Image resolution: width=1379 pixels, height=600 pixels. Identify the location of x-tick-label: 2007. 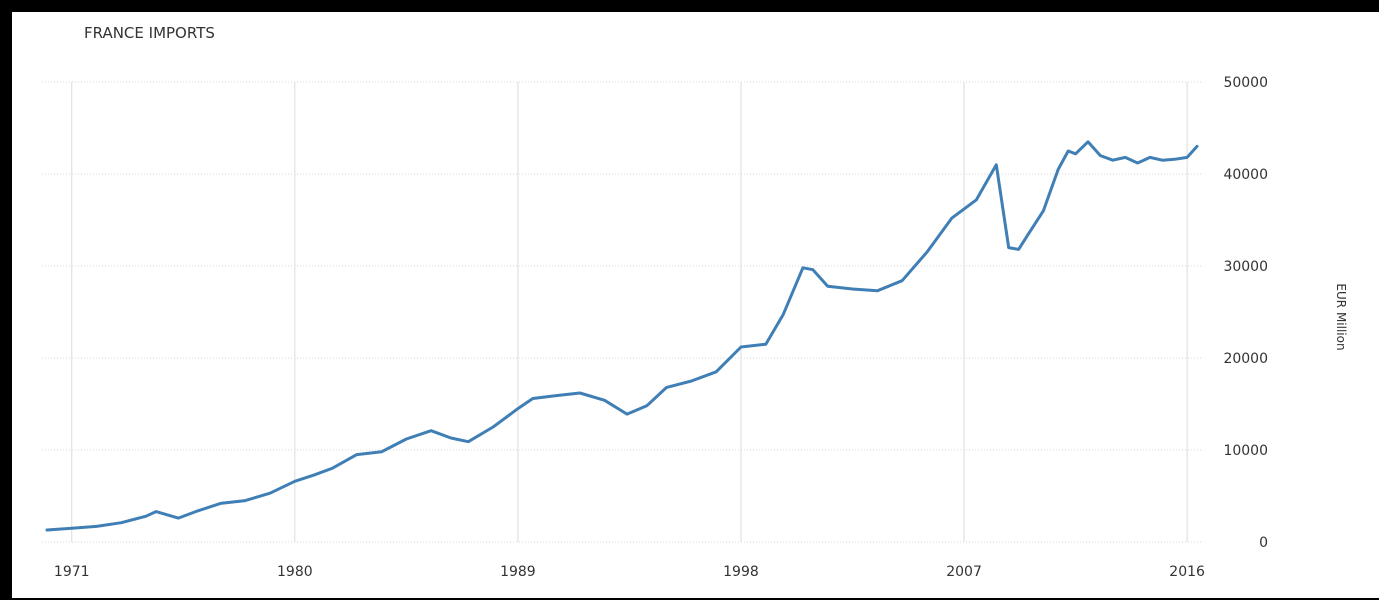
(964, 572).